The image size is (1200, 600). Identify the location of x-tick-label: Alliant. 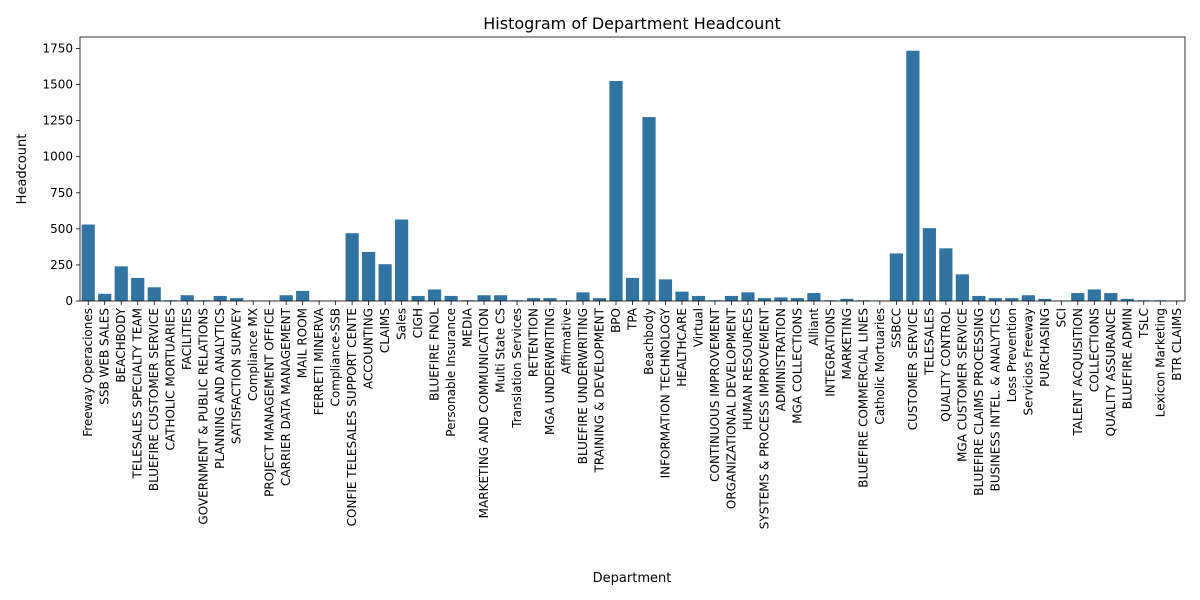
(814, 327).